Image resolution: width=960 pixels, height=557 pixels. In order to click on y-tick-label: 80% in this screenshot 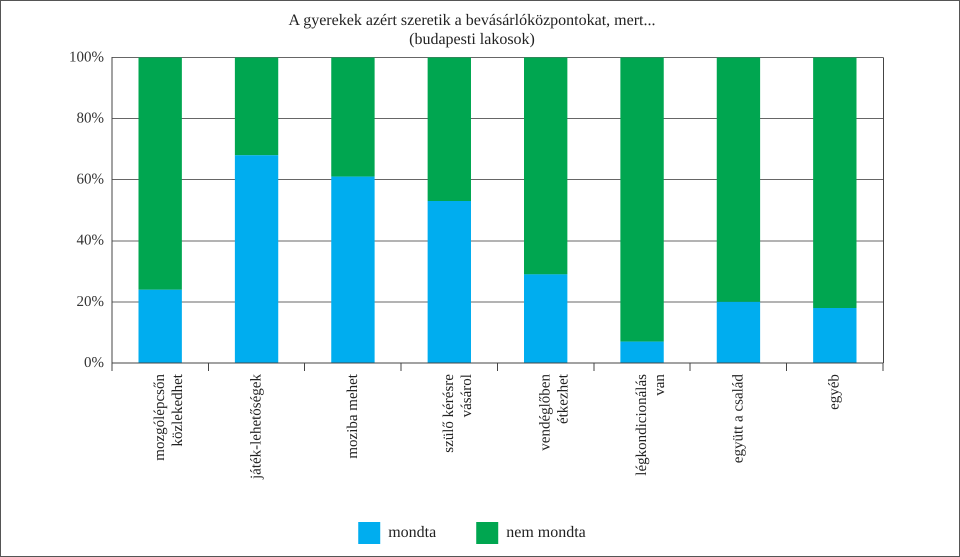, I will do `click(90, 118)`.